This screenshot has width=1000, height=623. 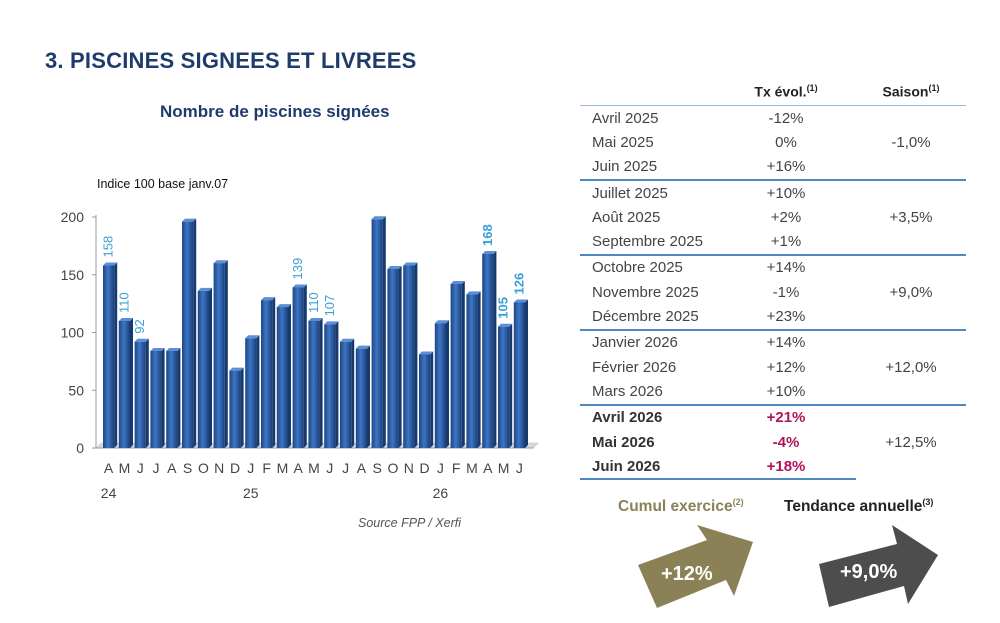 I want to click on evol-cell: +21%, so click(x=786, y=416).